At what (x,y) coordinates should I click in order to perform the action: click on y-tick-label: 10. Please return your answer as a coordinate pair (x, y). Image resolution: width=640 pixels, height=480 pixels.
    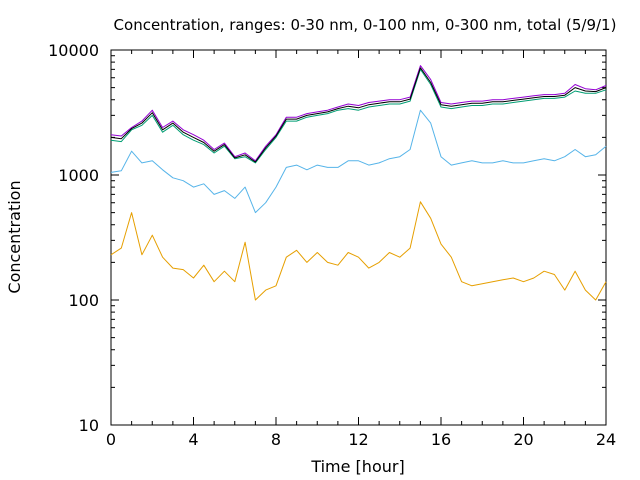
    Looking at the image, I should click on (89, 425).